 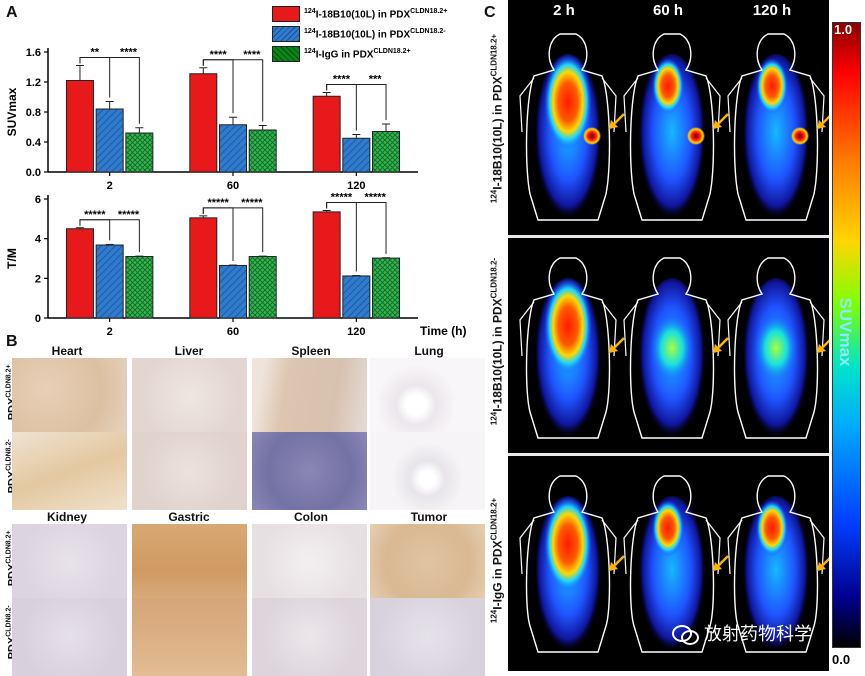 I want to click on tissue-label-heart: Heart, so click(x=67, y=351).